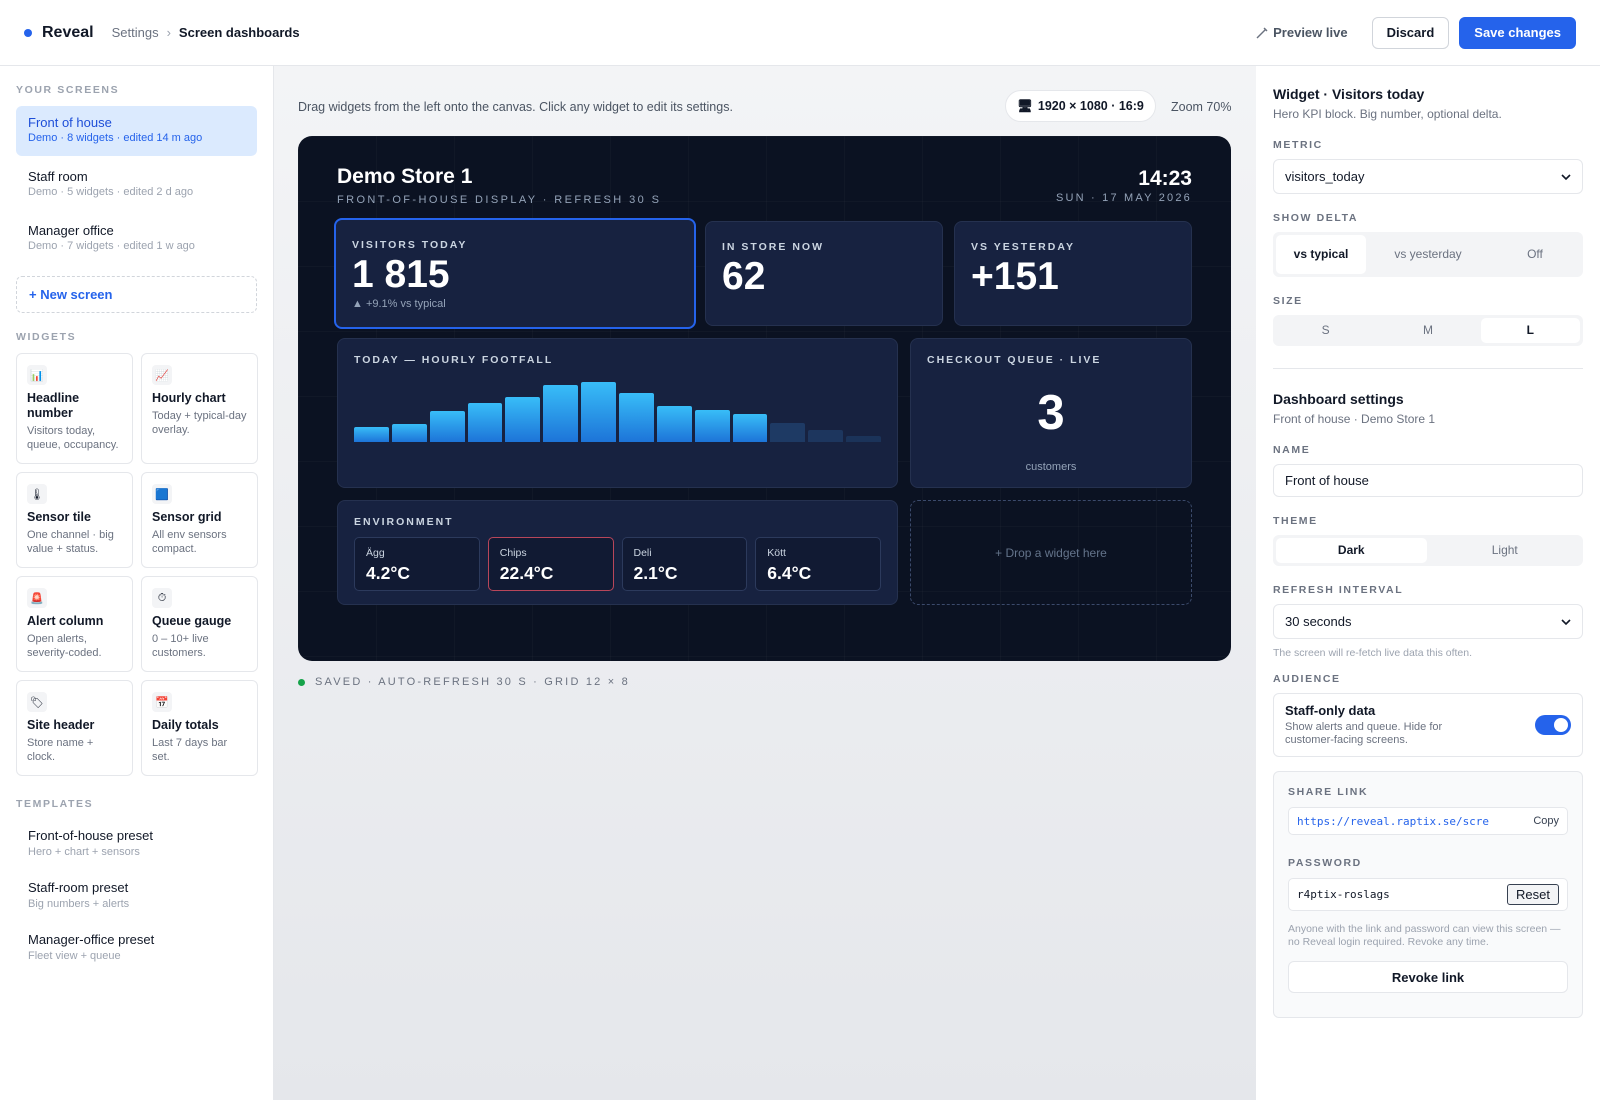 This screenshot has width=1600, height=1100. I want to click on widget-settings-title: Widget · Visitors today, so click(1349, 94).